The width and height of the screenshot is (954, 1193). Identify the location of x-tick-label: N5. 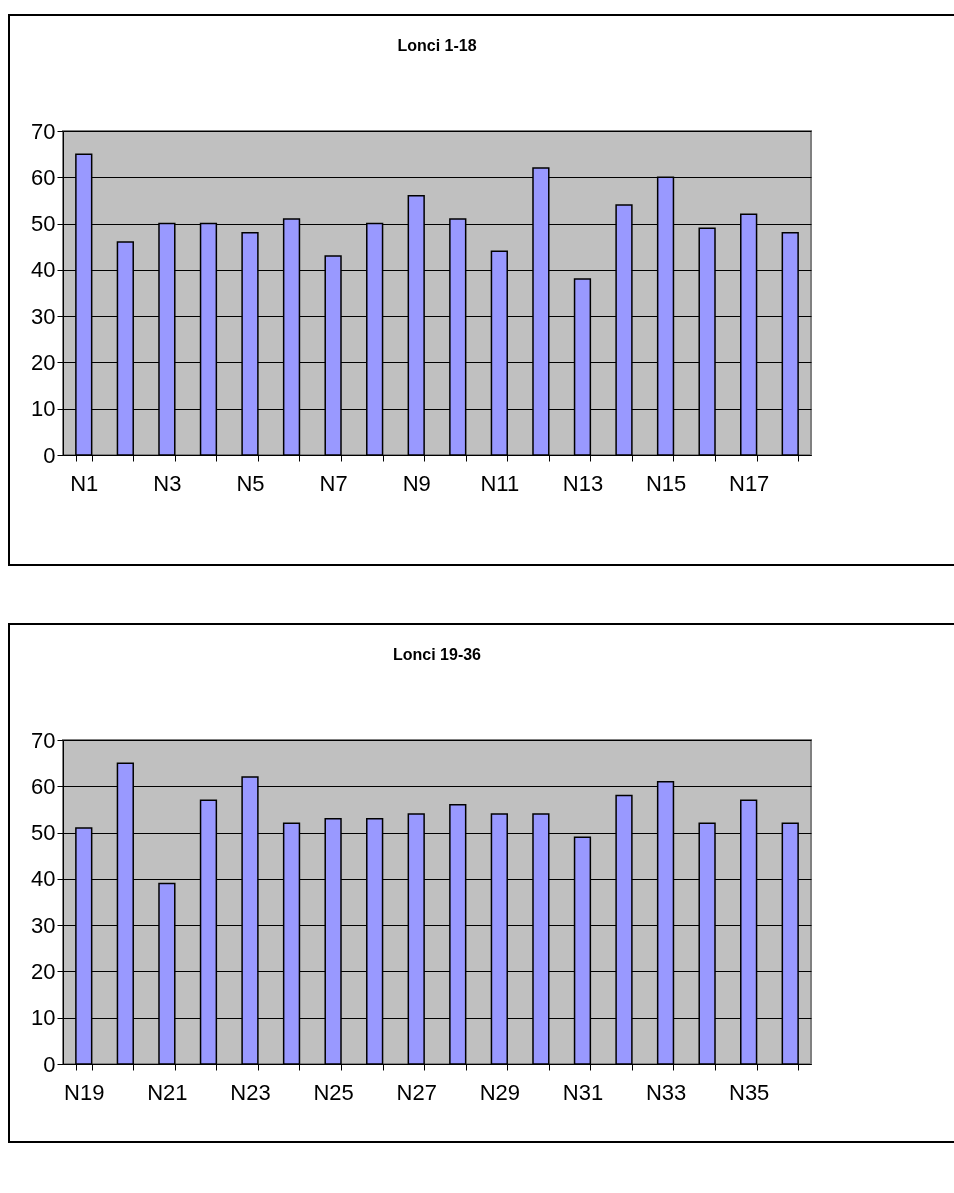
(250, 483).